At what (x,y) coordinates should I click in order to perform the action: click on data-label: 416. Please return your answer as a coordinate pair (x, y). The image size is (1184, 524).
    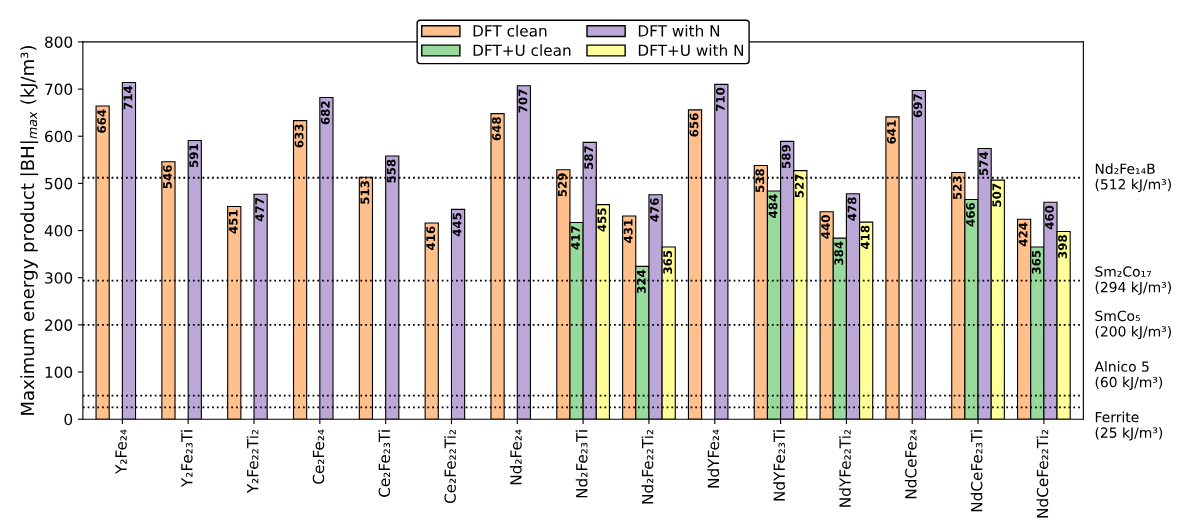
    Looking at the image, I should click on (431, 238).